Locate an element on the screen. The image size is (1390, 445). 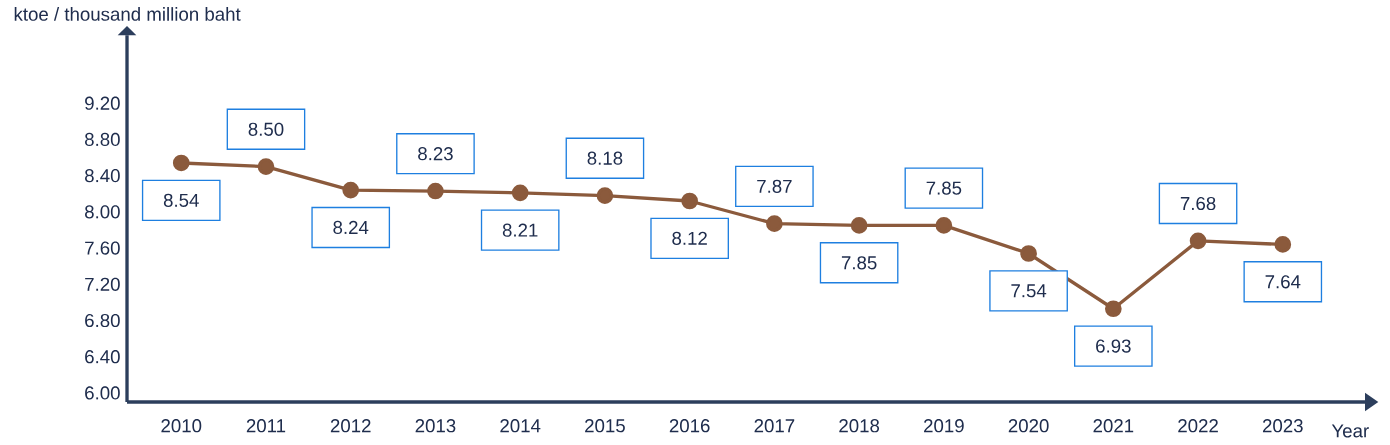
data-label: 7.64 is located at coordinates (1283, 282).